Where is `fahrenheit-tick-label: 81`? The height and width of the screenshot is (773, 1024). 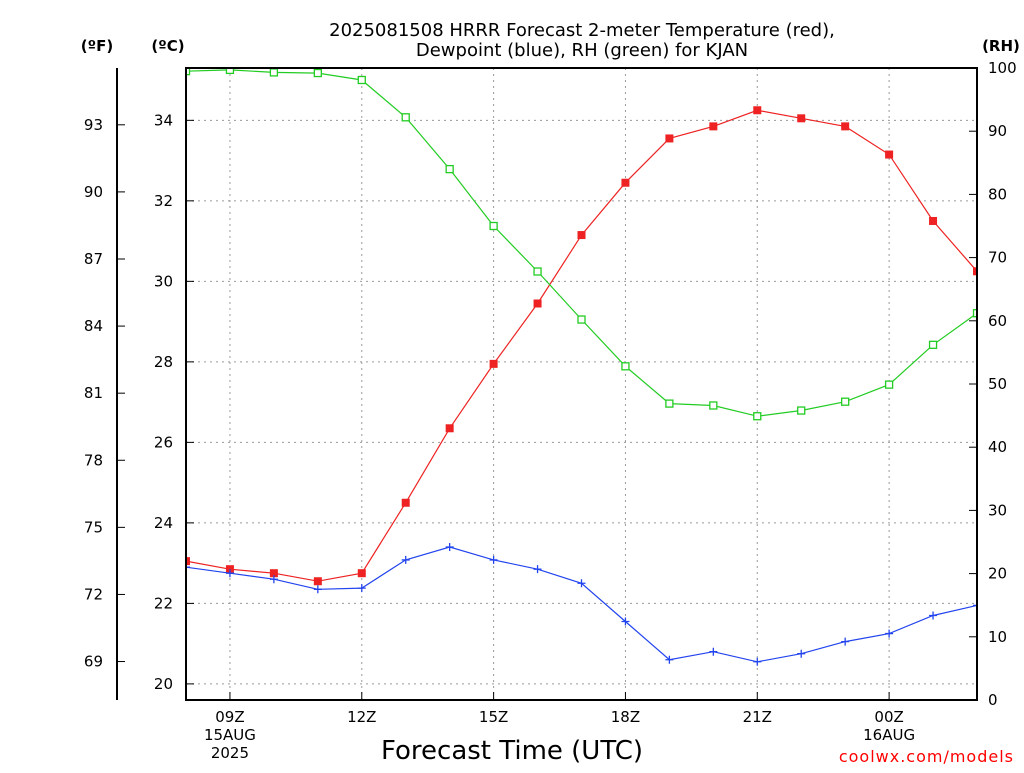 fahrenheit-tick-label: 81 is located at coordinates (93, 393).